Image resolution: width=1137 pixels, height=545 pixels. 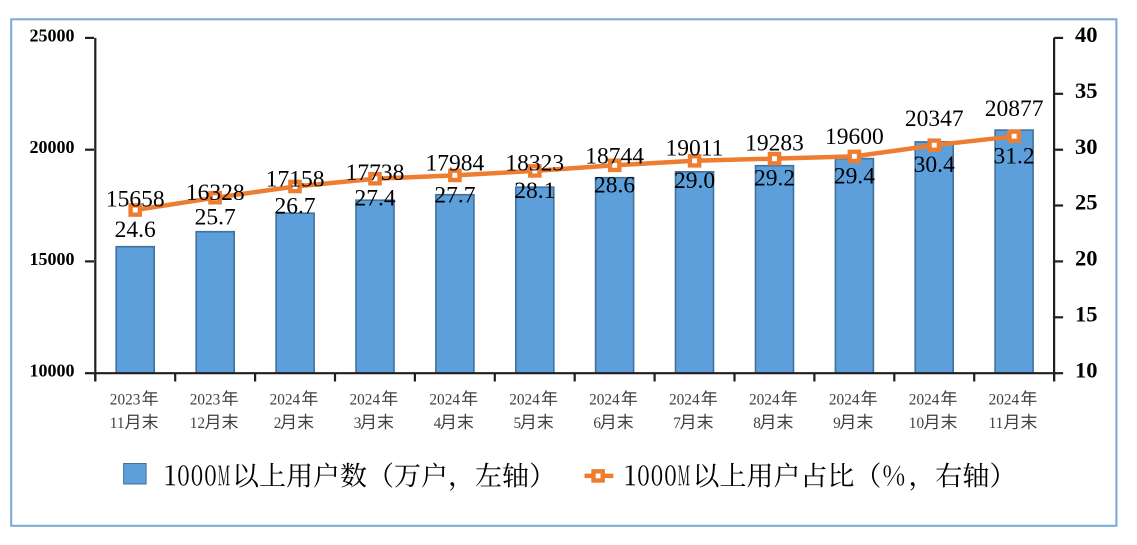 What do you see at coordinates (52, 371) in the screenshot?
I see `svg-text: 10000` at bounding box center [52, 371].